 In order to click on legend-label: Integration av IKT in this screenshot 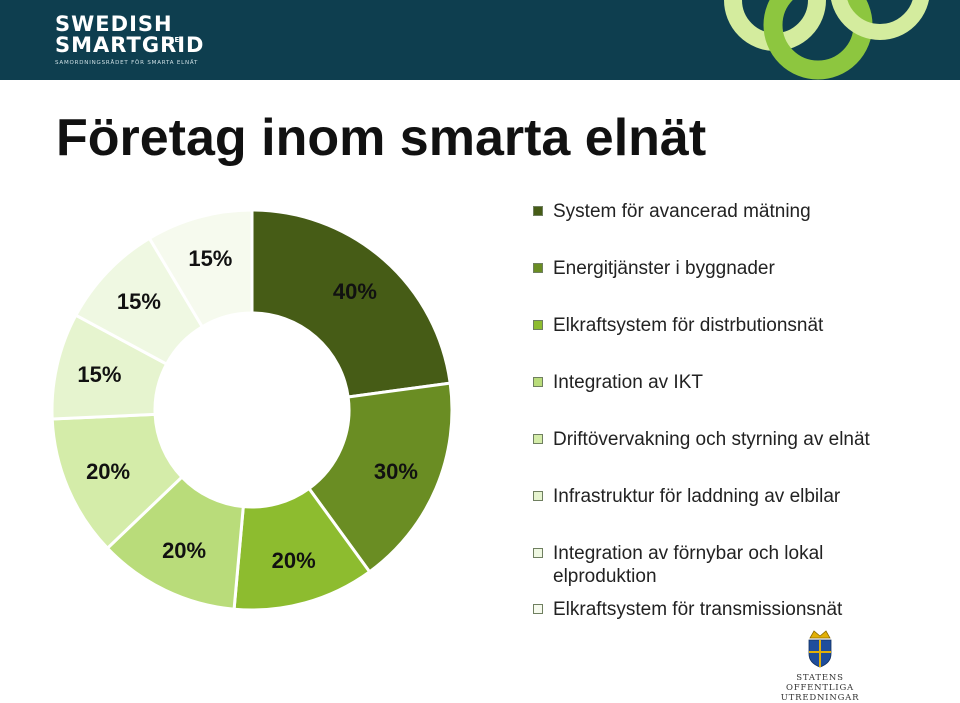, I will do `click(628, 382)`.